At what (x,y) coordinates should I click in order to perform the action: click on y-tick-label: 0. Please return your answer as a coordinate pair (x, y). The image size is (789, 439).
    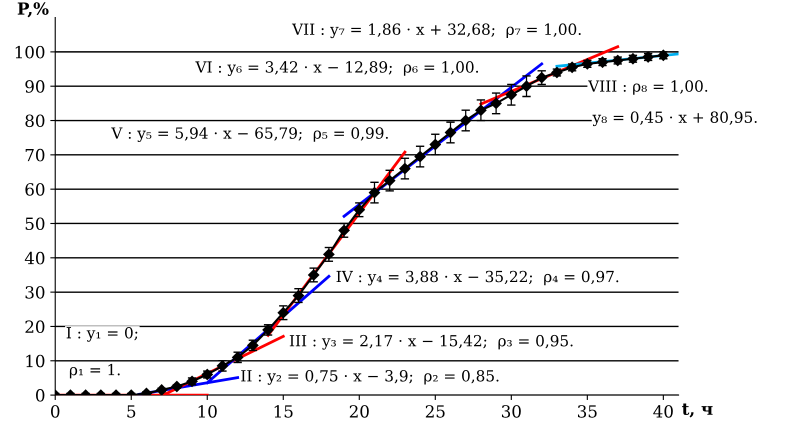
    Looking at the image, I should click on (40, 395).